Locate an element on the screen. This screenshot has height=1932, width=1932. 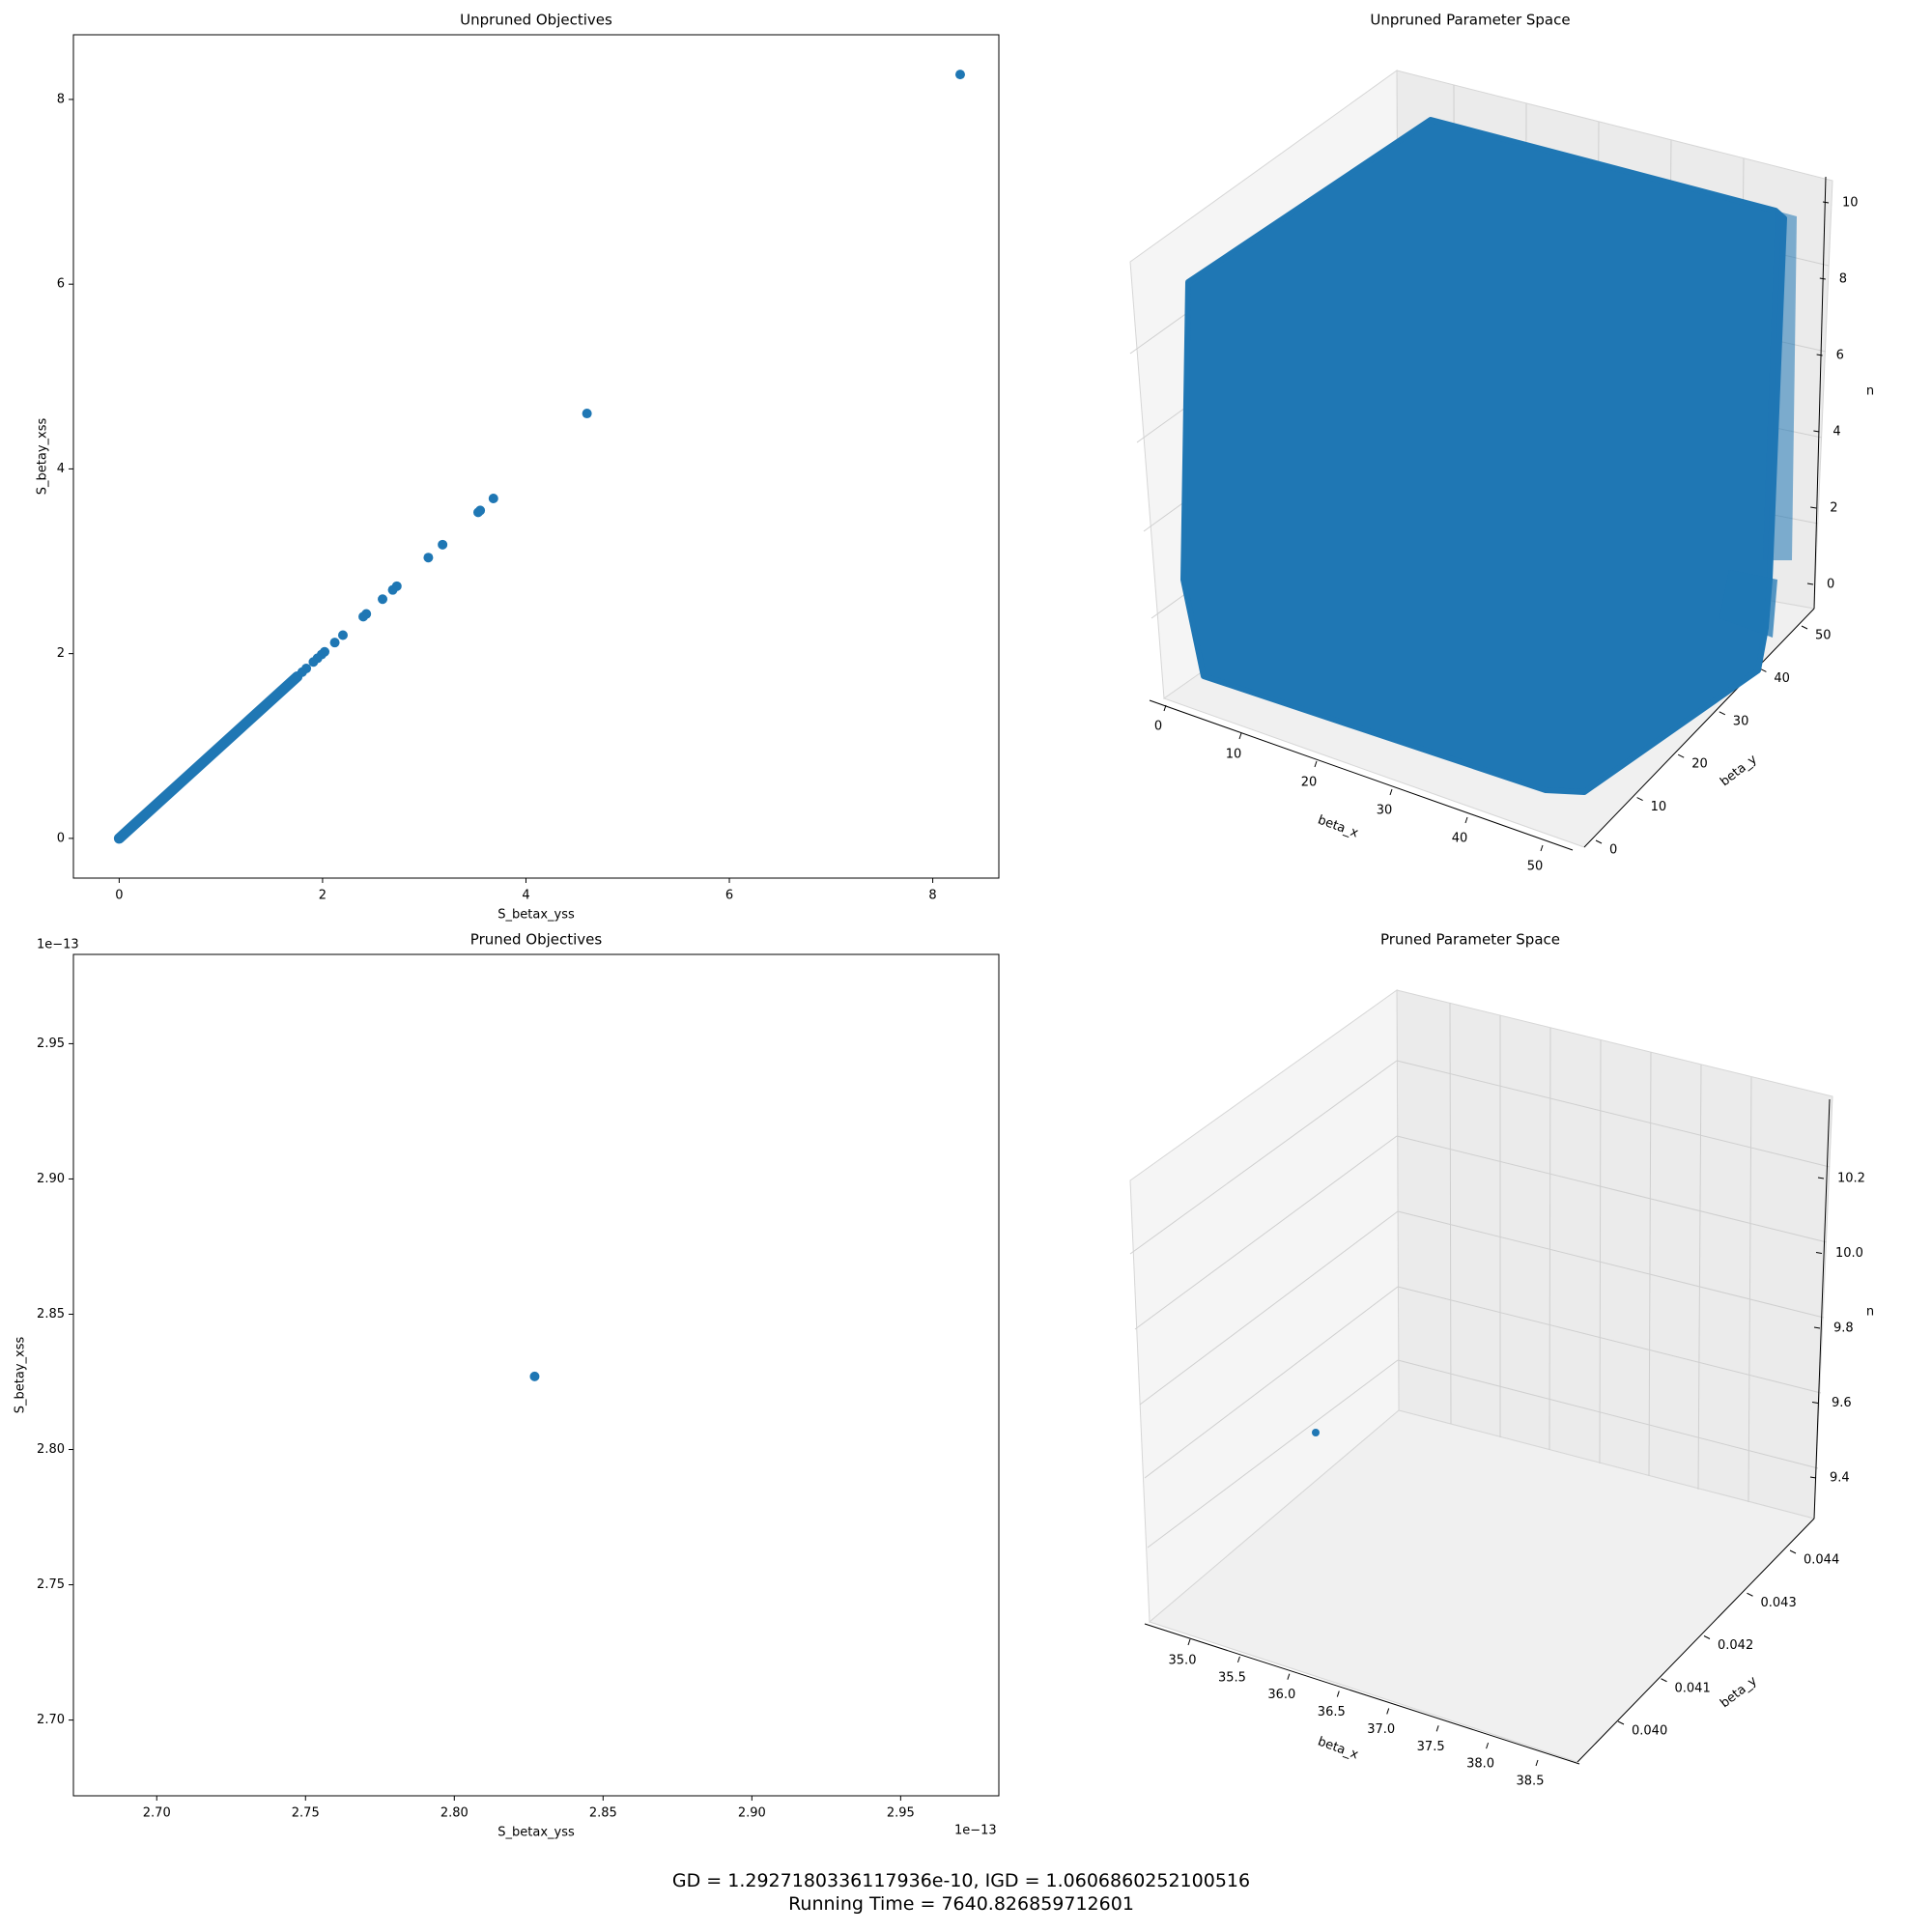
pruned-parameter-space-x-tick-label-0: 35.0 is located at coordinates (1183, 1661).